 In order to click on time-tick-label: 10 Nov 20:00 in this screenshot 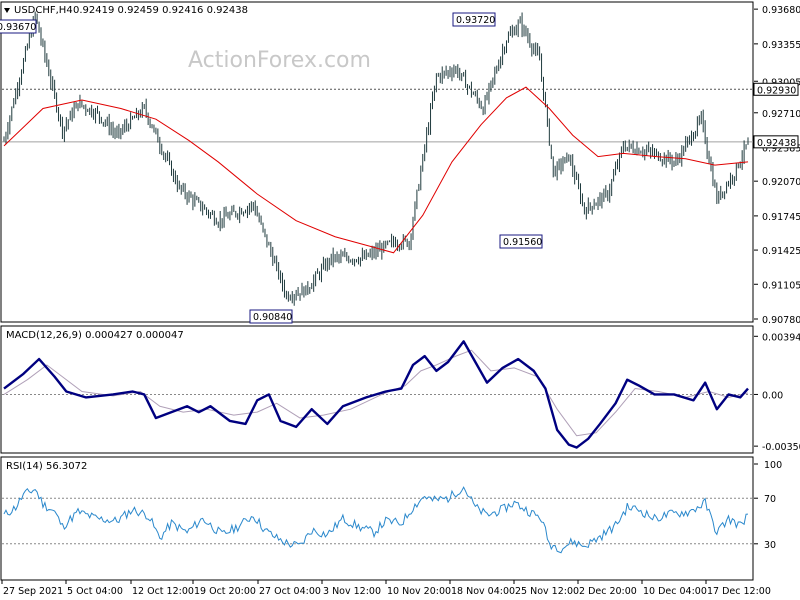, I will do `click(419, 591)`.